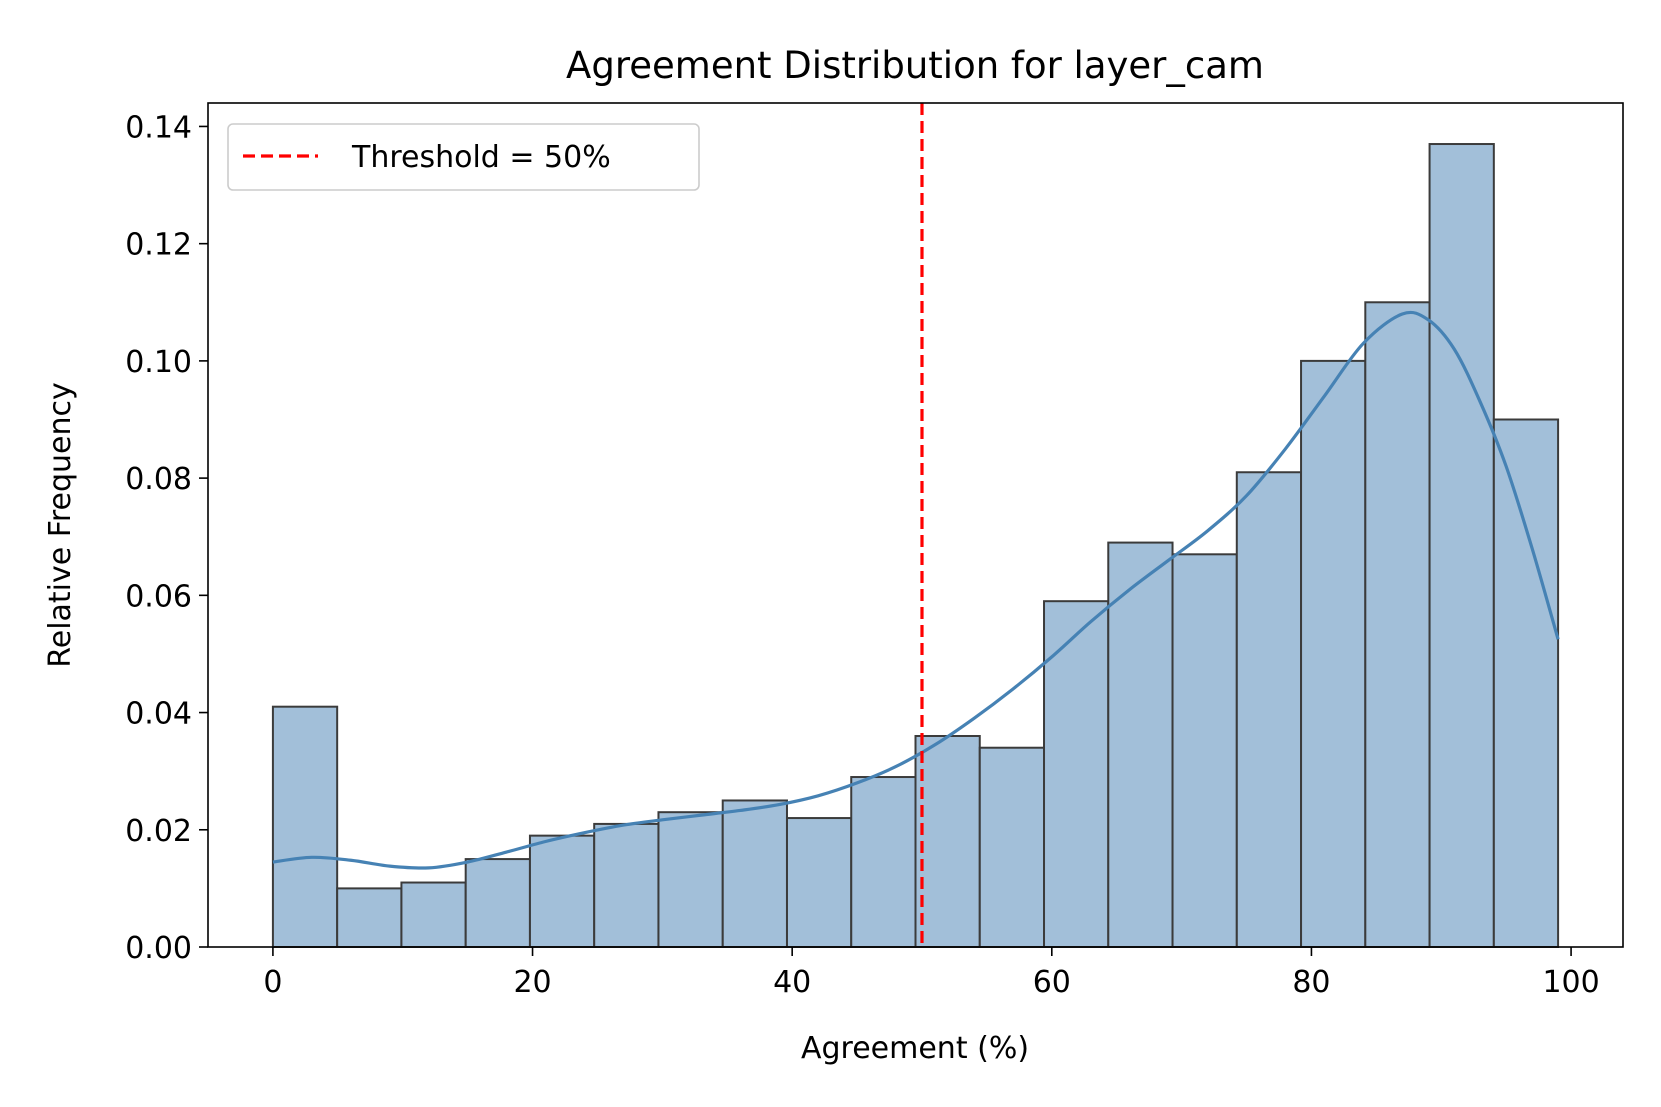  What do you see at coordinates (915, 65) in the screenshot?
I see `chart-title: Agreement Distribution for layer_cam` at bounding box center [915, 65].